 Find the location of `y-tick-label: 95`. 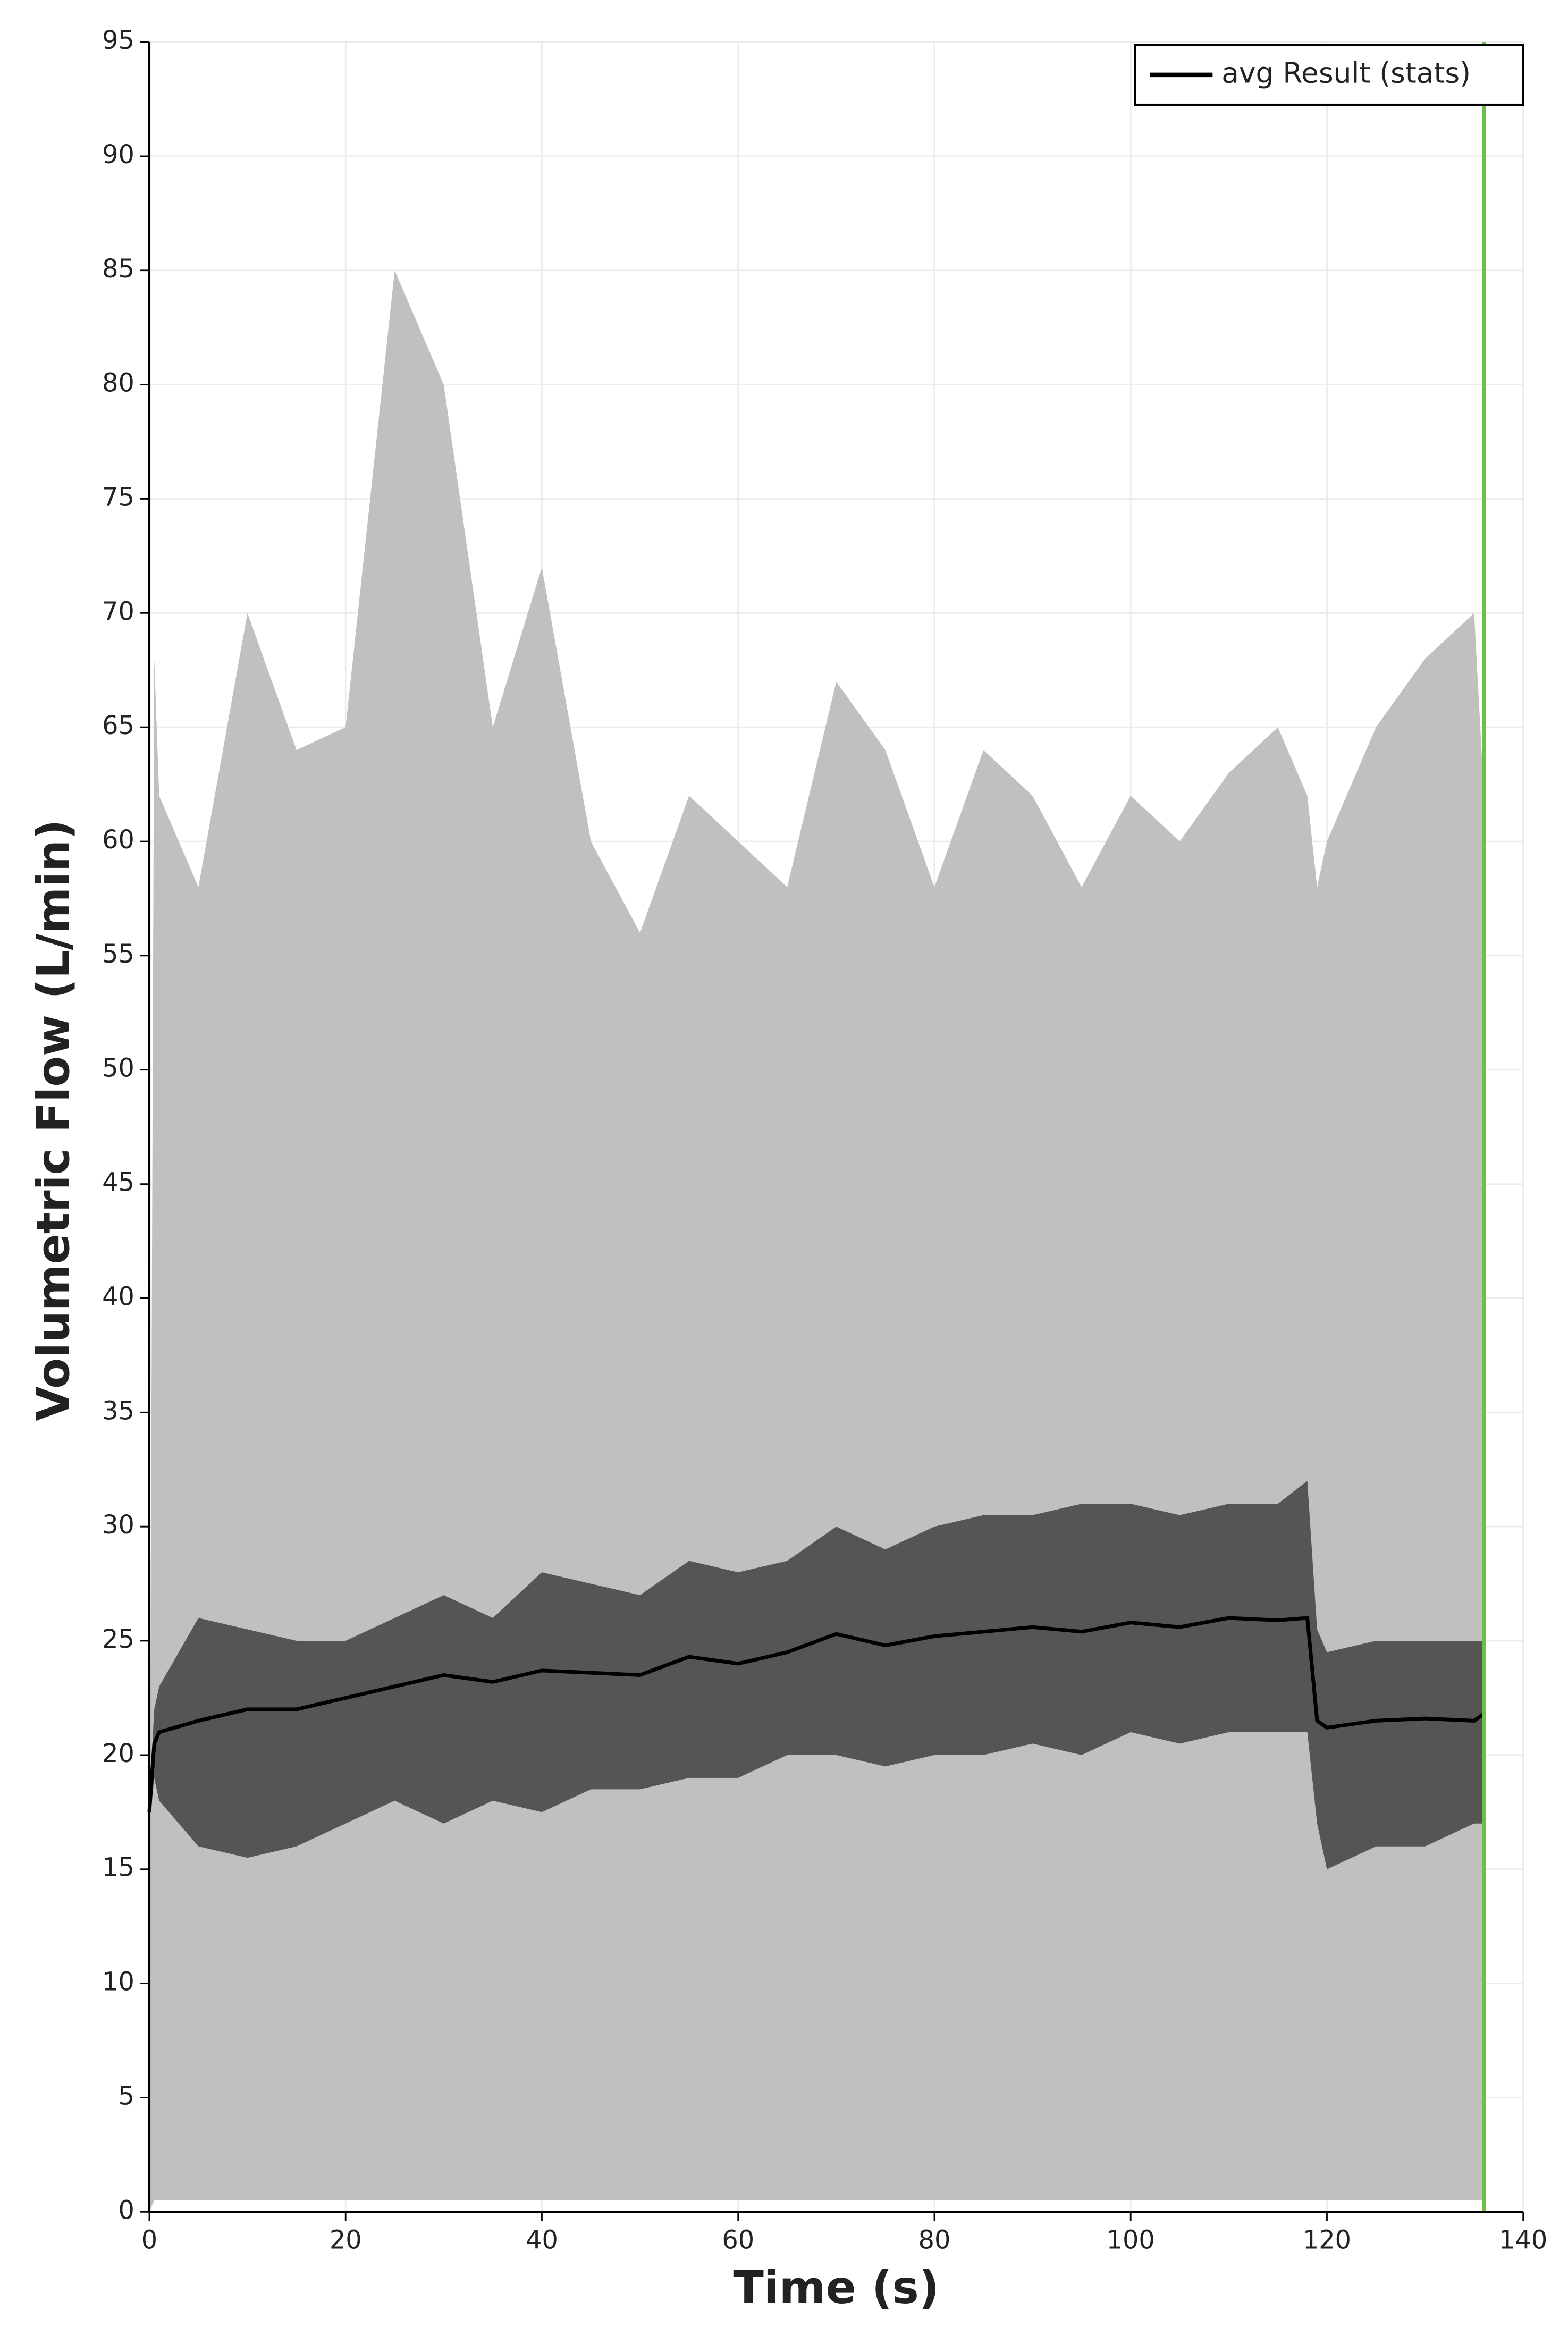

y-tick-label: 95 is located at coordinates (118, 41).